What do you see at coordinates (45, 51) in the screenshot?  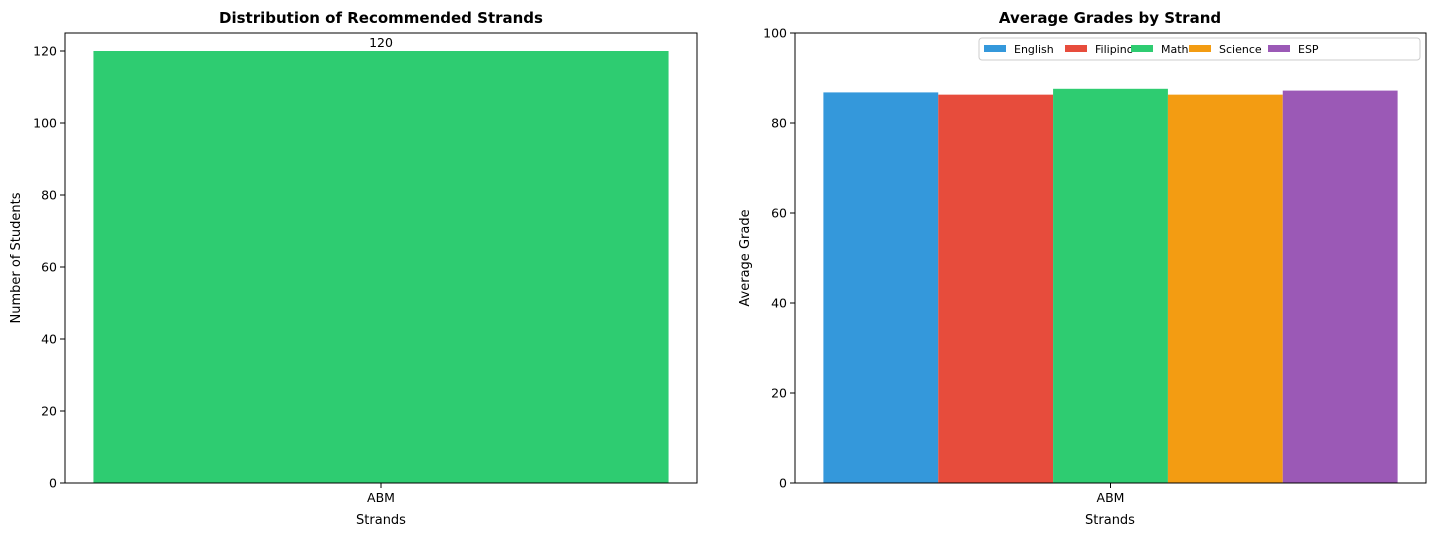 I see `y-tick-label: 120` at bounding box center [45, 51].